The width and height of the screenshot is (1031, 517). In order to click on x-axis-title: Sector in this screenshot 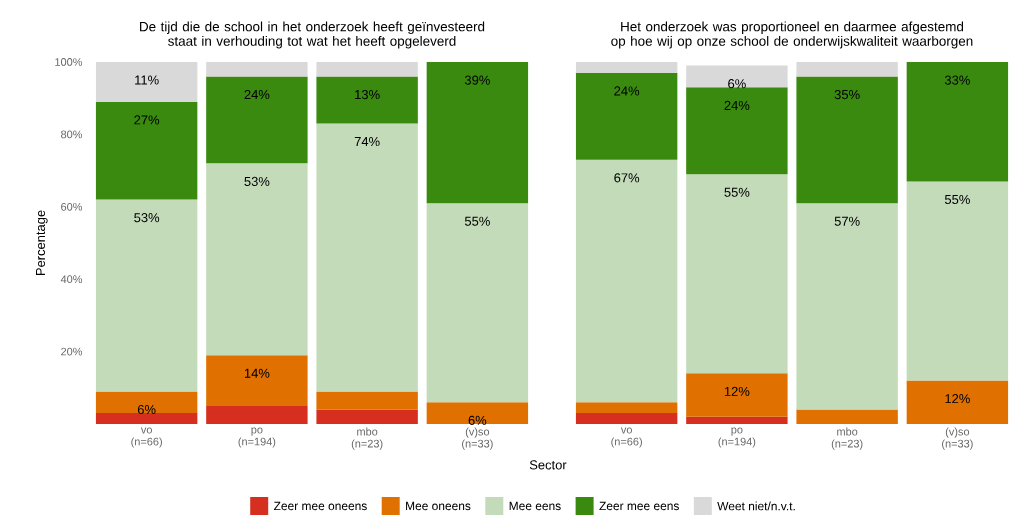, I will do `click(548, 465)`.